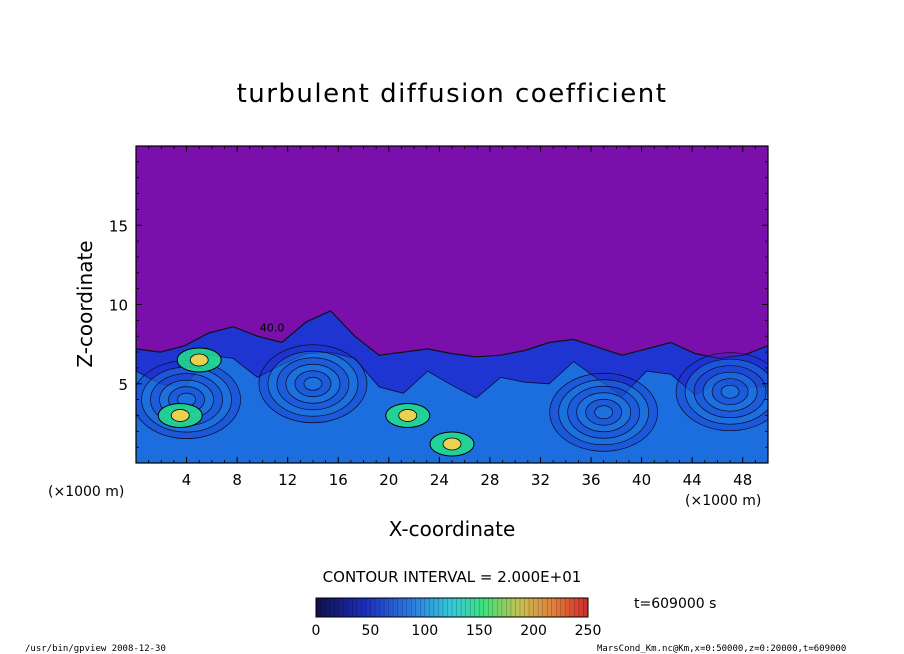  Describe the element at coordinates (85, 303) in the screenshot. I see `y-axis-label: Z-coordinate` at that location.